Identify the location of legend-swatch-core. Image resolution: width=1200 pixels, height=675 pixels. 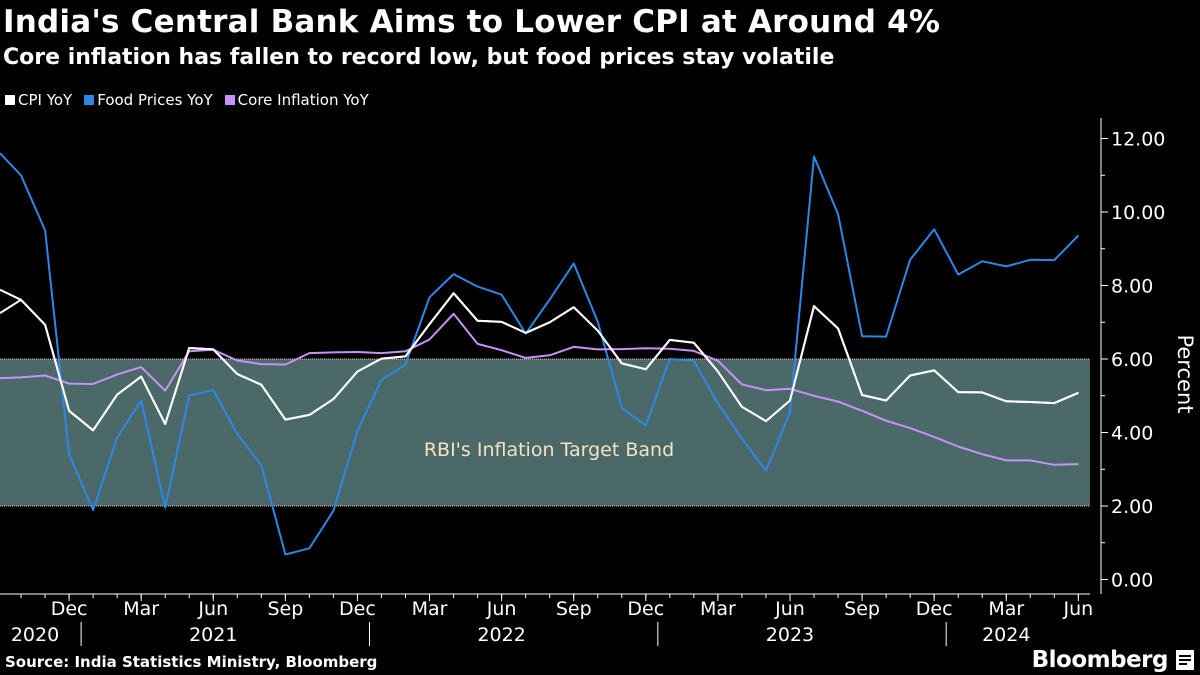
(229, 100).